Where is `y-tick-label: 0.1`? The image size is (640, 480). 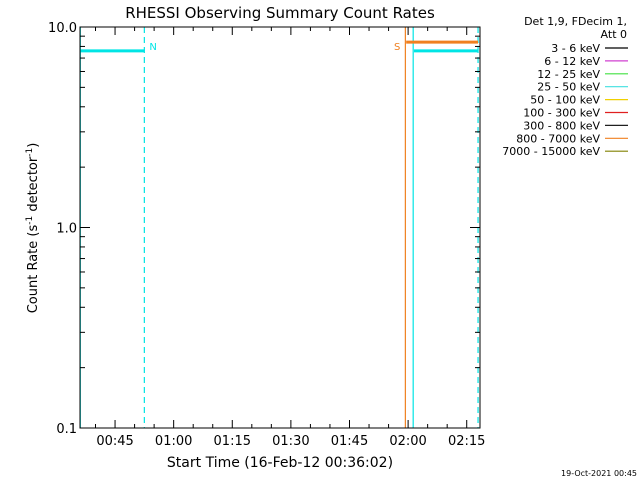
y-tick-label: 0.1 is located at coordinates (66, 429).